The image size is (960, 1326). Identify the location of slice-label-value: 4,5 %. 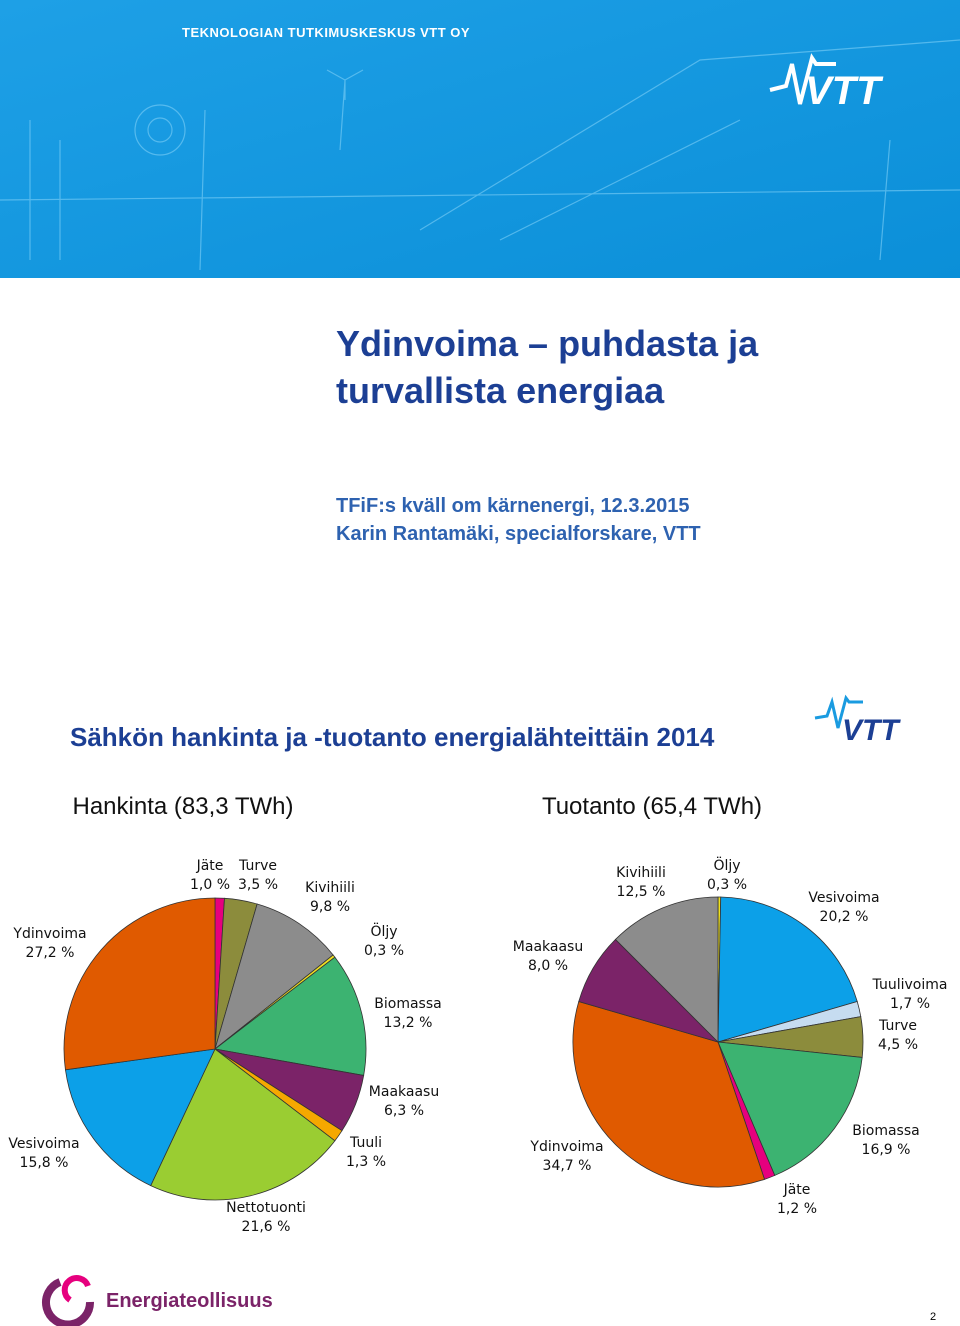
(898, 1045).